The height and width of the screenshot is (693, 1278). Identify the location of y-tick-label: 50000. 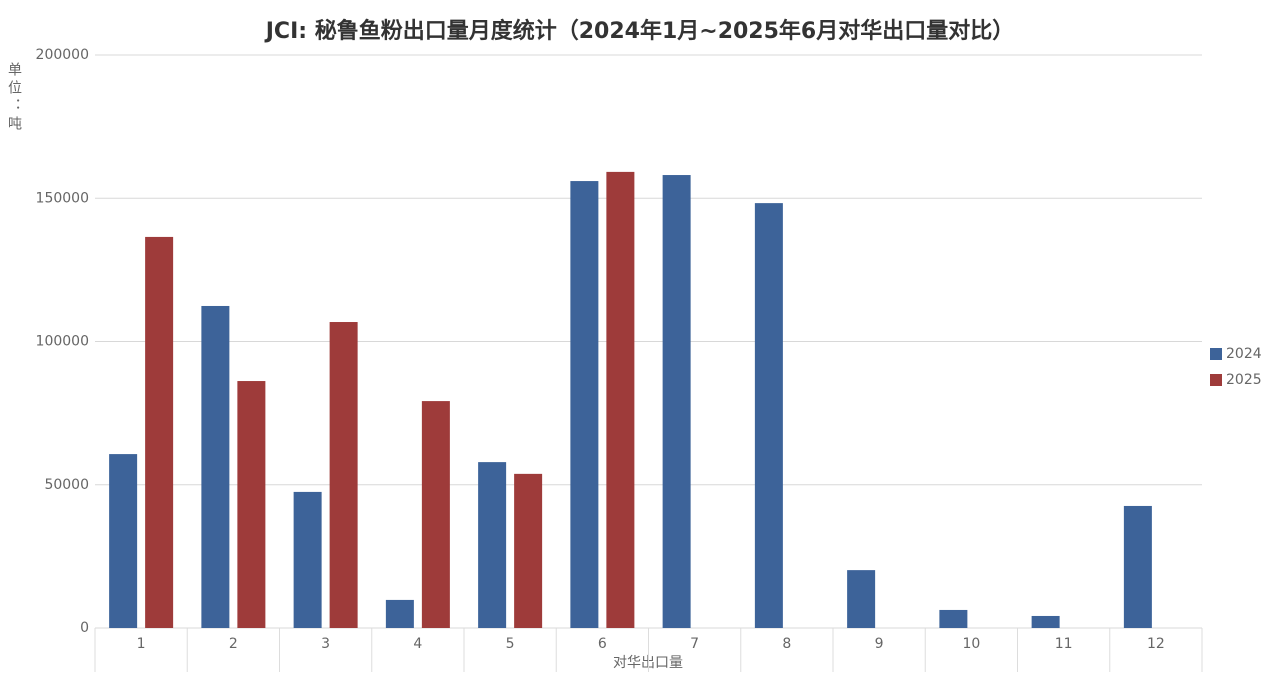
(66, 485).